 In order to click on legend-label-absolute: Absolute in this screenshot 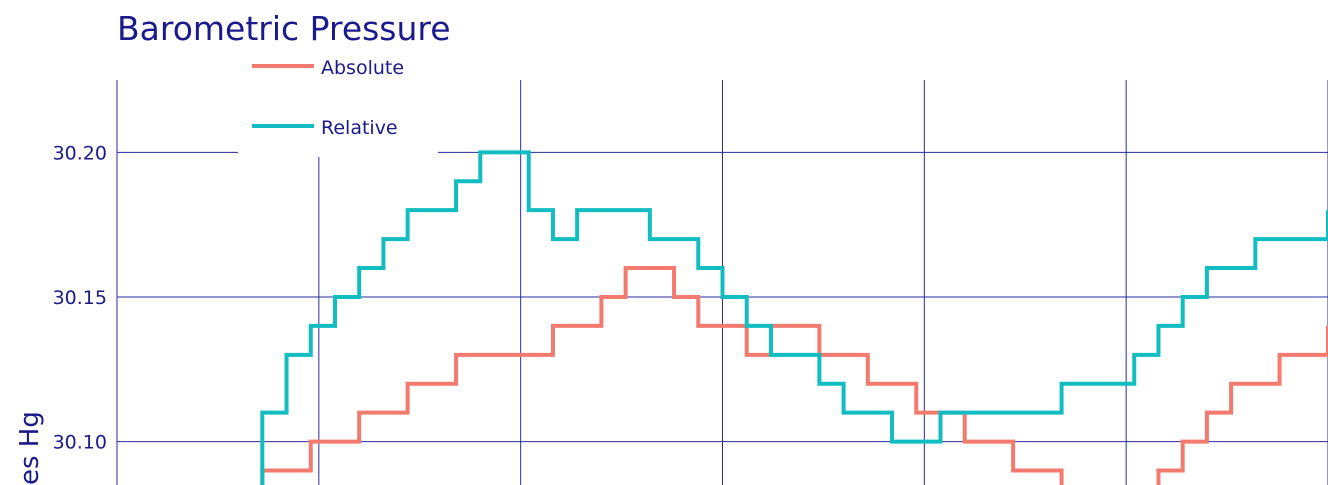, I will do `click(362, 68)`.